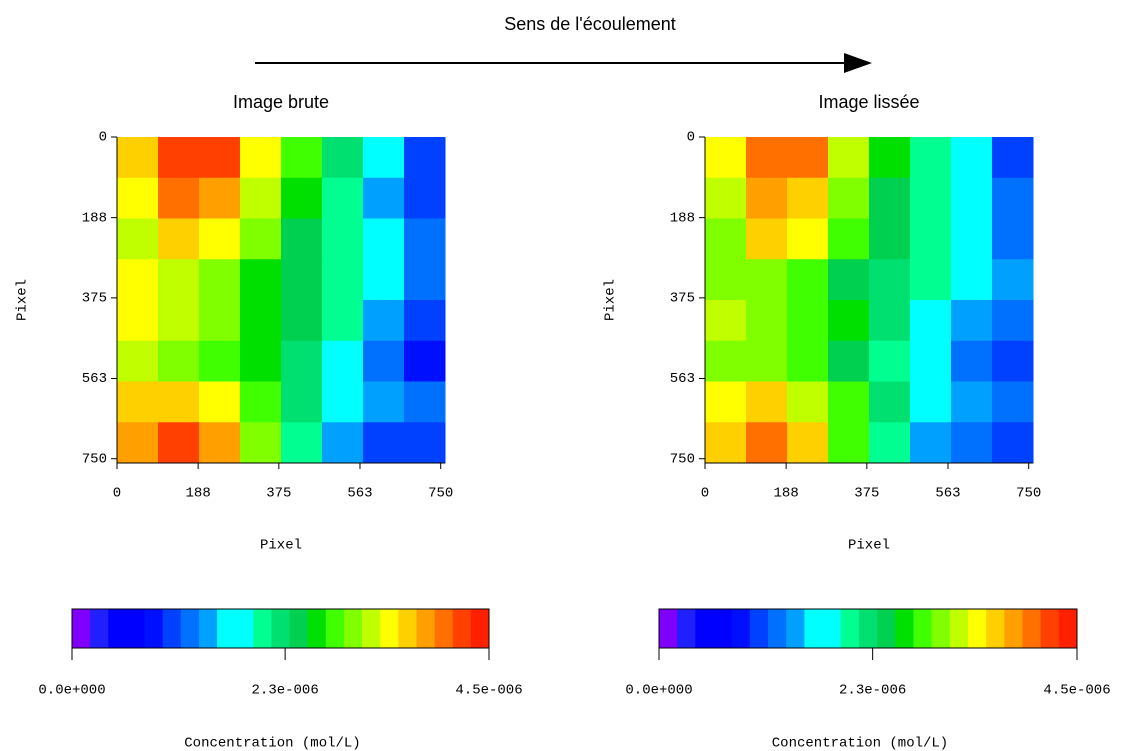  I want to click on plot-title: Image lissée, so click(868, 102).